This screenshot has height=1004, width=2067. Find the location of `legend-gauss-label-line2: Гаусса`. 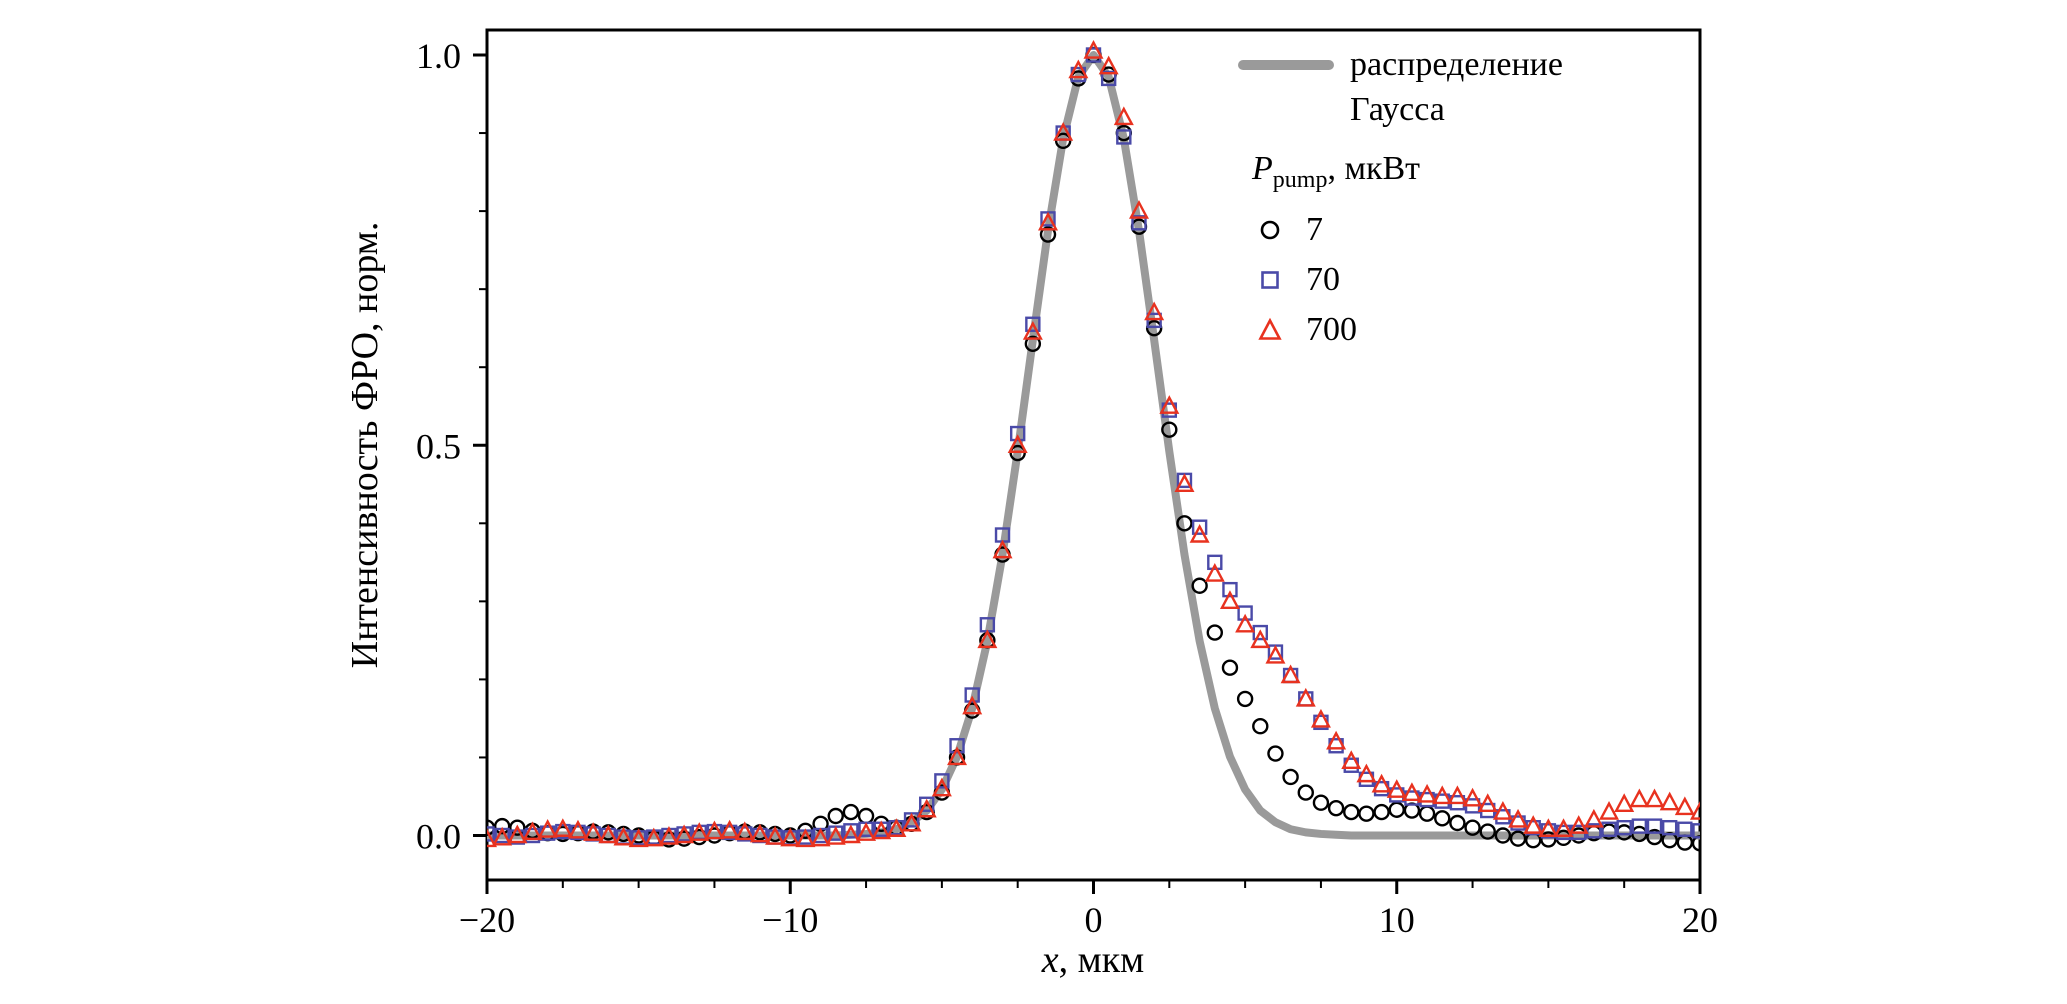

legend-gauss-label-line2: Гаусса is located at coordinates (1397, 109).